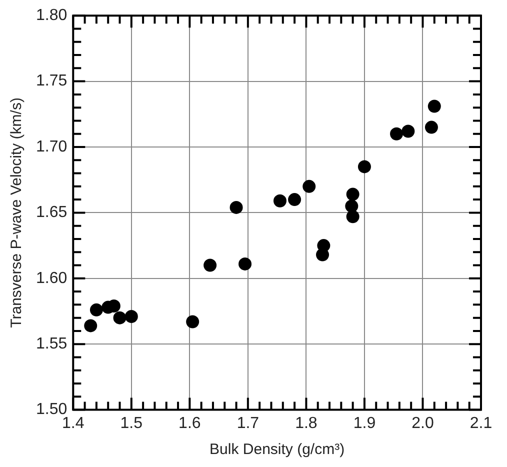 This screenshot has width=507, height=467. What do you see at coordinates (189, 423) in the screenshot?
I see `x-tick-label: 1.6` at bounding box center [189, 423].